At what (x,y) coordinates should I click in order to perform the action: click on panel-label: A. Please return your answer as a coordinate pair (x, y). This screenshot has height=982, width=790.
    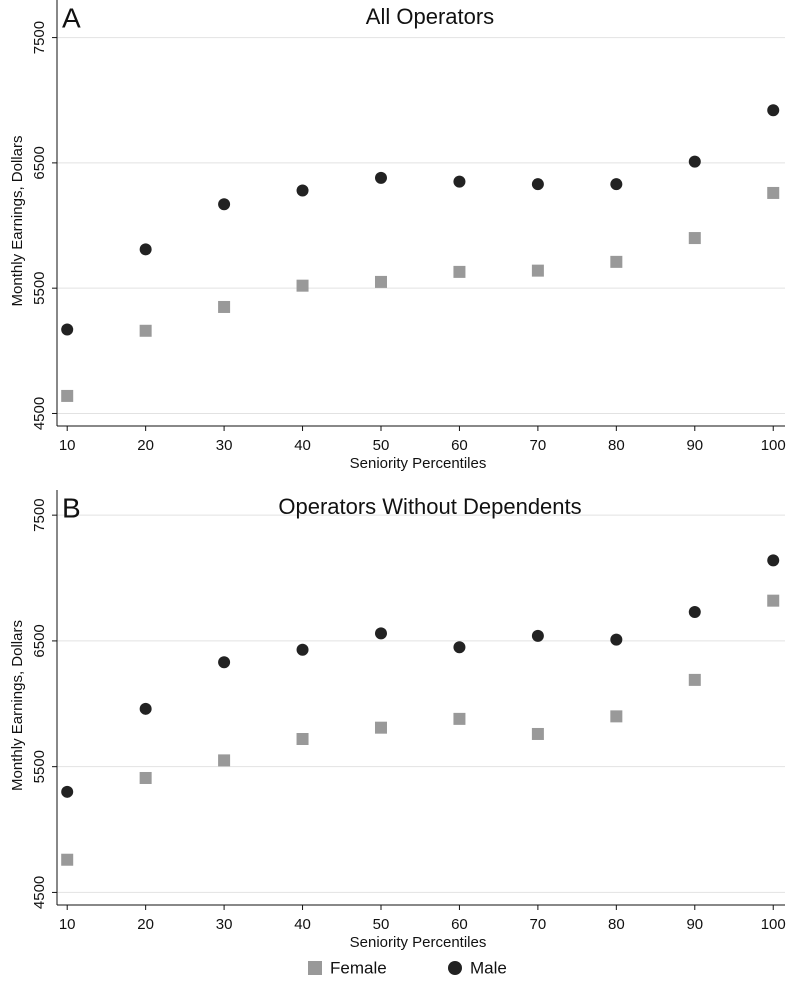
    Looking at the image, I should click on (71, 17).